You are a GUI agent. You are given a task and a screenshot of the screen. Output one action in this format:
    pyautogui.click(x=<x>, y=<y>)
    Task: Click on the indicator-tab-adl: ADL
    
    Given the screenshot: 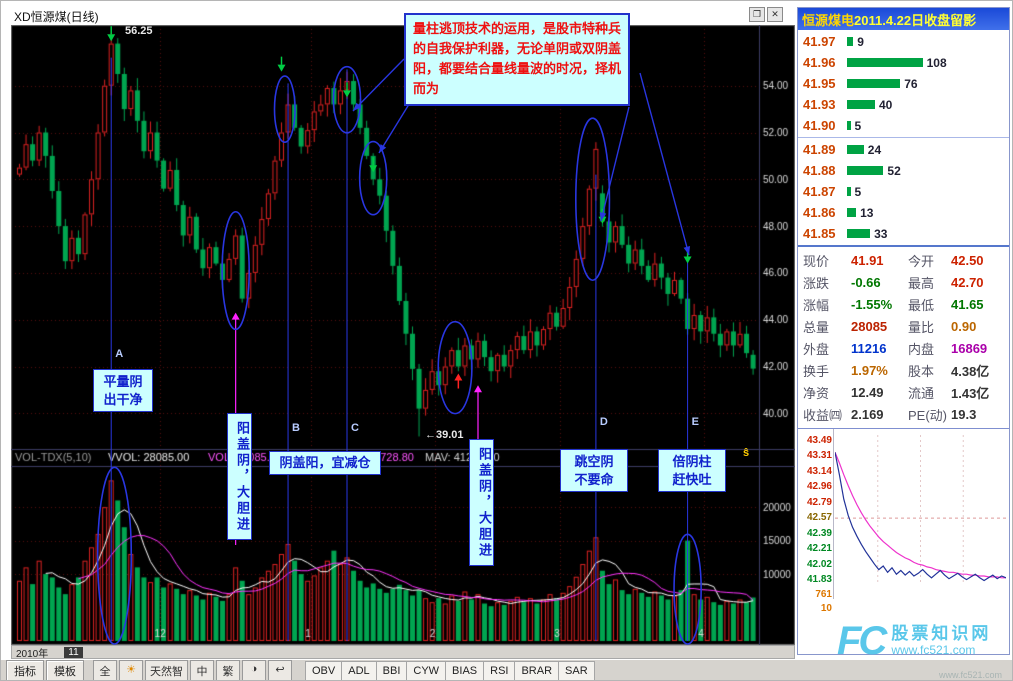 What is the action you would take?
    pyautogui.click(x=359, y=670)
    